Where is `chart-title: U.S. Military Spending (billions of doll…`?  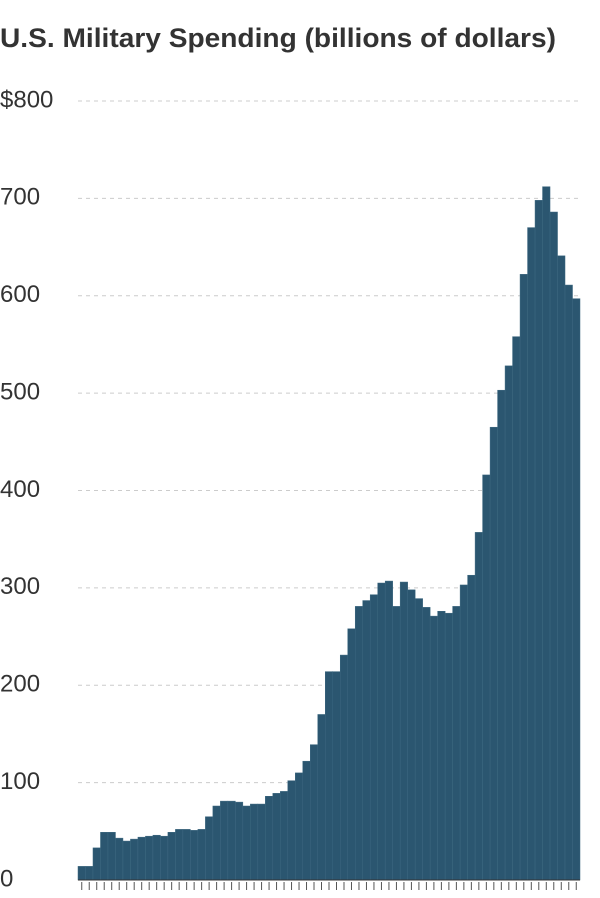
chart-title: U.S. Military Spending (billions of doll… is located at coordinates (278, 38).